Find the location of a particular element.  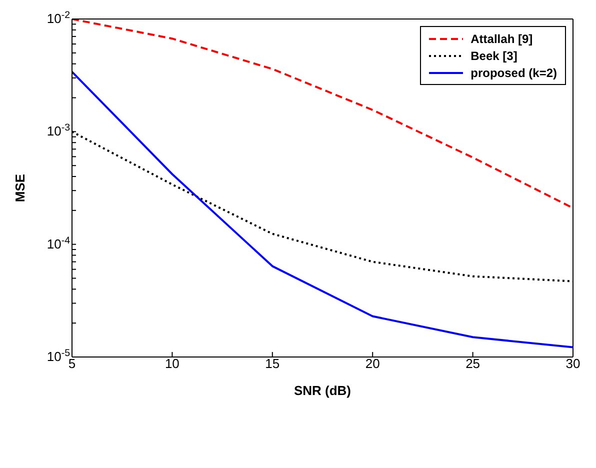

y-tick-label: 10$^{-4}$ is located at coordinates (58, 243).